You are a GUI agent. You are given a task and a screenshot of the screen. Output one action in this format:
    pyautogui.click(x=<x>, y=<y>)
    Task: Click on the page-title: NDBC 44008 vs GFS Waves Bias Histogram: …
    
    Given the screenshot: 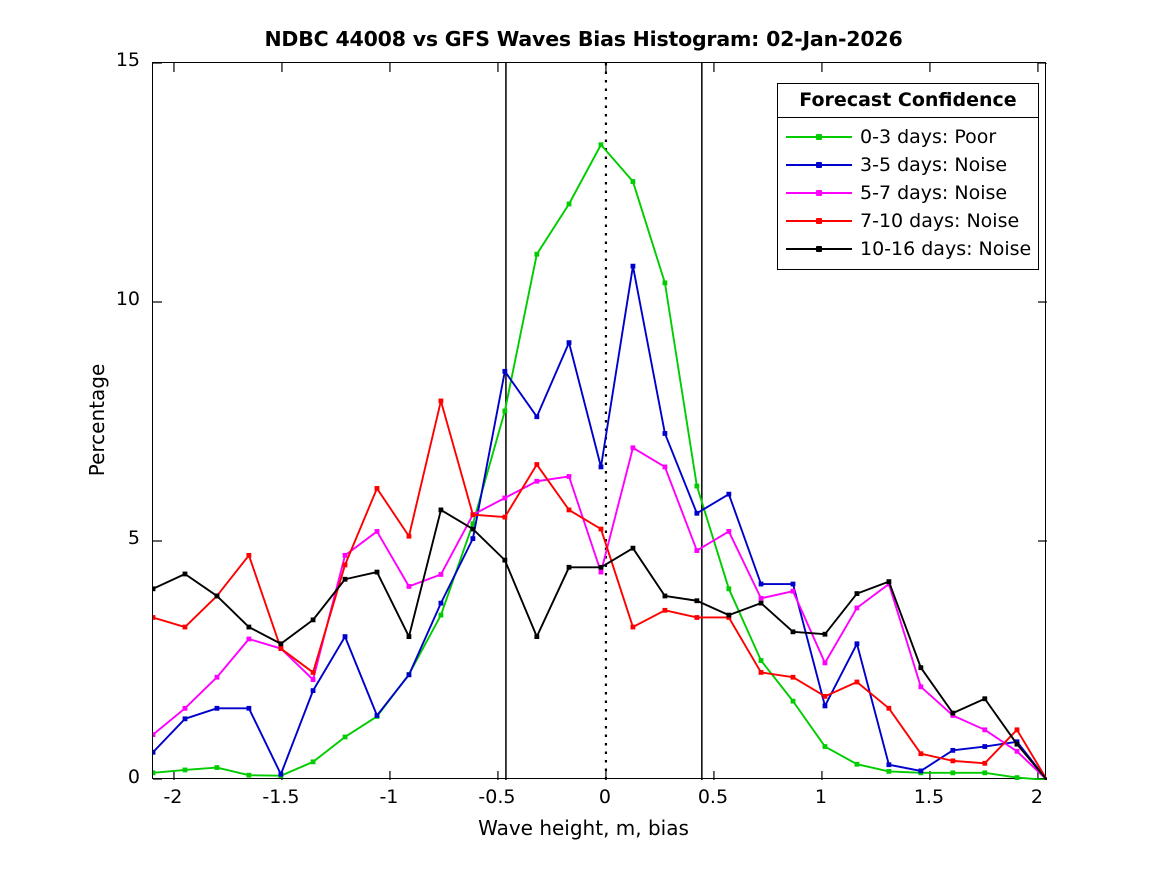 What is the action you would take?
    pyautogui.click(x=583, y=39)
    